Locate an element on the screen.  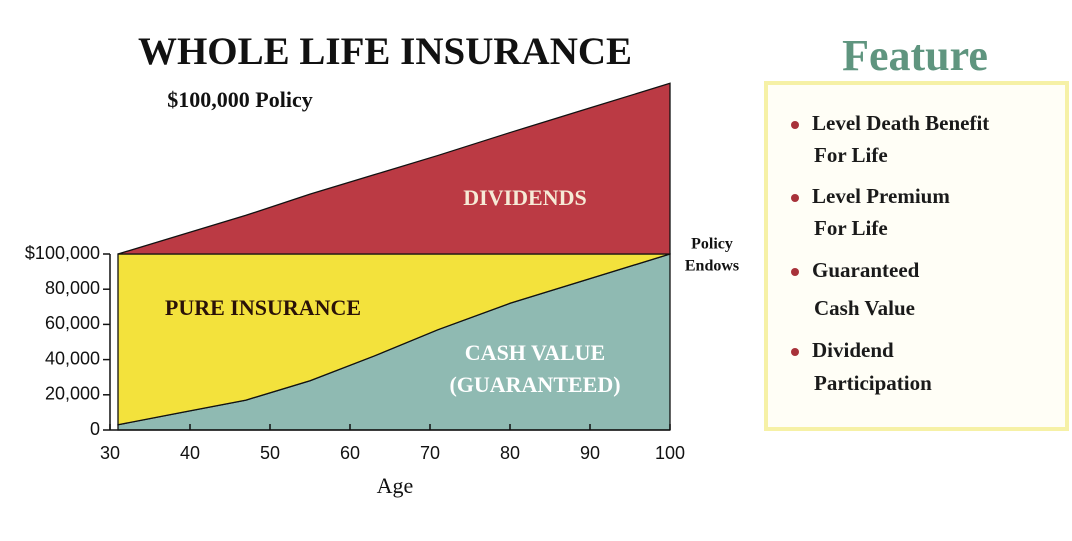
chart-title: WHOLE LIFE INSURANCE is located at coordinates (385, 51).